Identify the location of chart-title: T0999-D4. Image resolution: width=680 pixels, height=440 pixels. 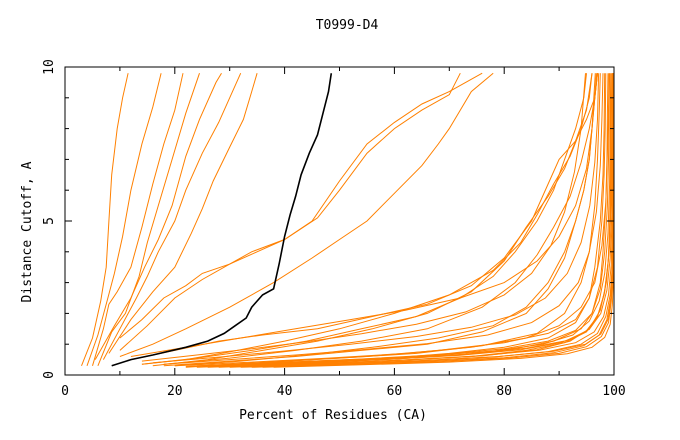
(347, 25).